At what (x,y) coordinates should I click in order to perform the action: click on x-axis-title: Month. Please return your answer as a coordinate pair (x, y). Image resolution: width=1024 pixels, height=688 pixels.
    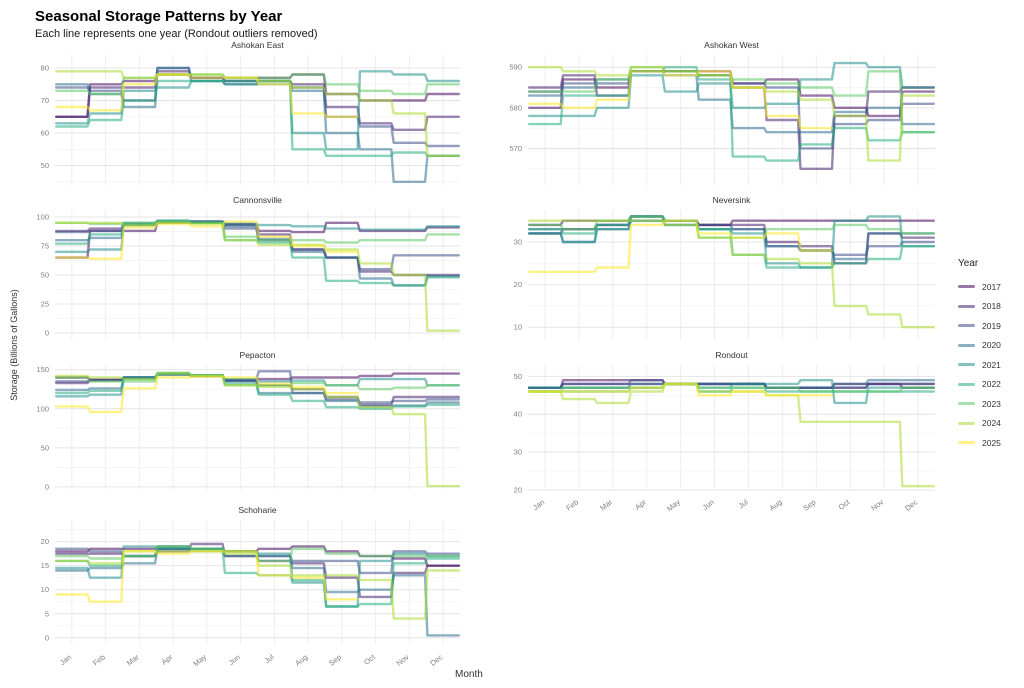
    Looking at the image, I should click on (469, 674).